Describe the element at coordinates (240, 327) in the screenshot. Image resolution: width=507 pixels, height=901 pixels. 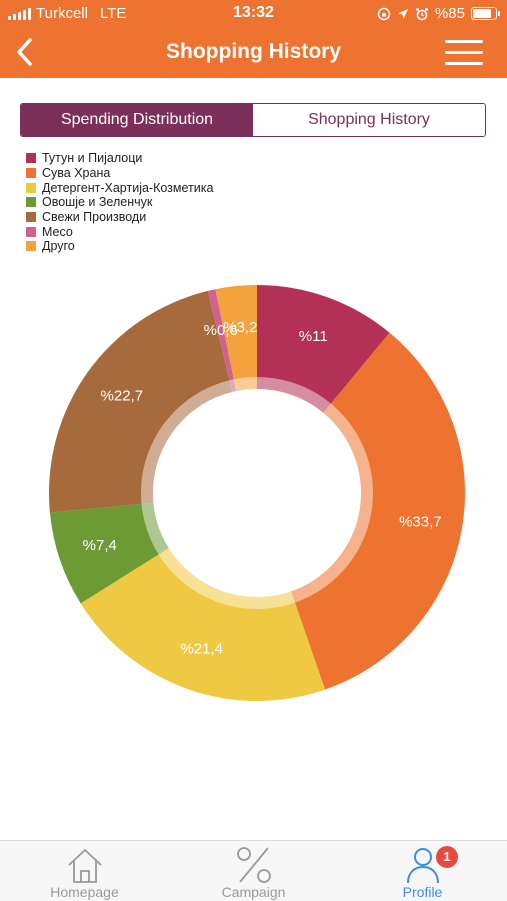
I see `slice-value-label: %3,2` at that location.